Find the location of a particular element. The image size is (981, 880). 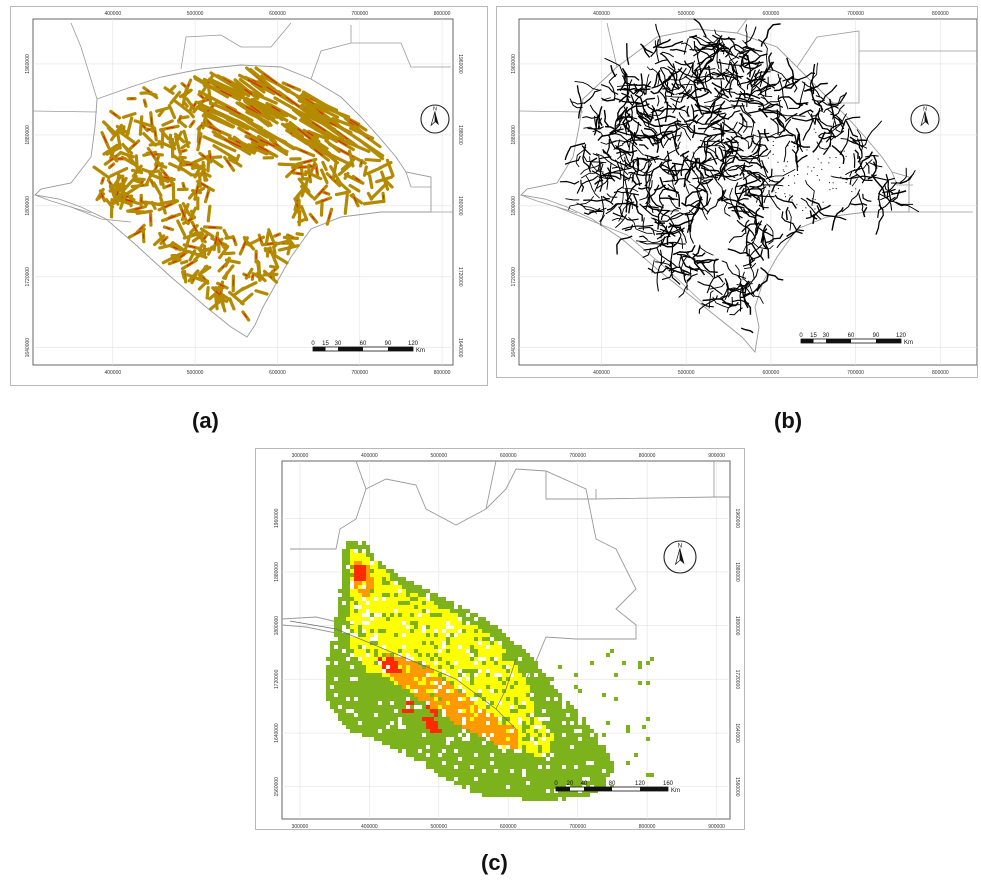

neighbor-boundary is located at coordinates (742, 26).